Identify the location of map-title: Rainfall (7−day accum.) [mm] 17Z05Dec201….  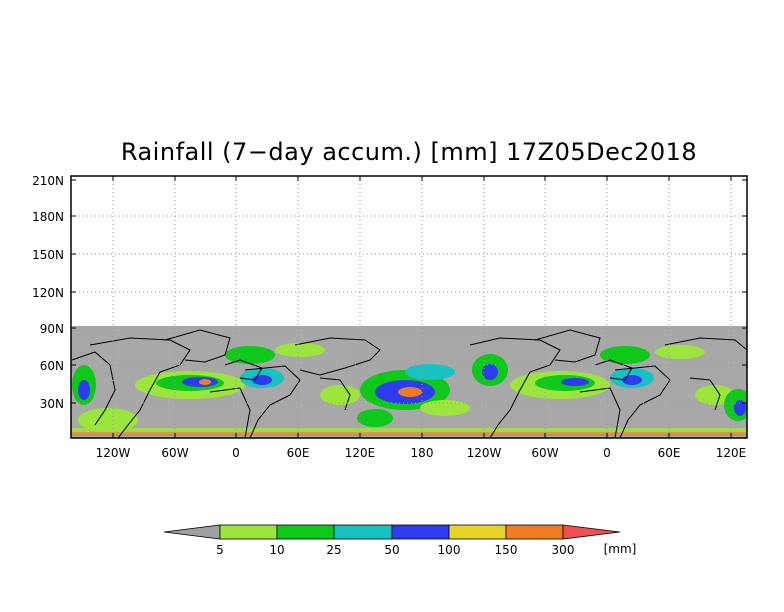
(409, 152).